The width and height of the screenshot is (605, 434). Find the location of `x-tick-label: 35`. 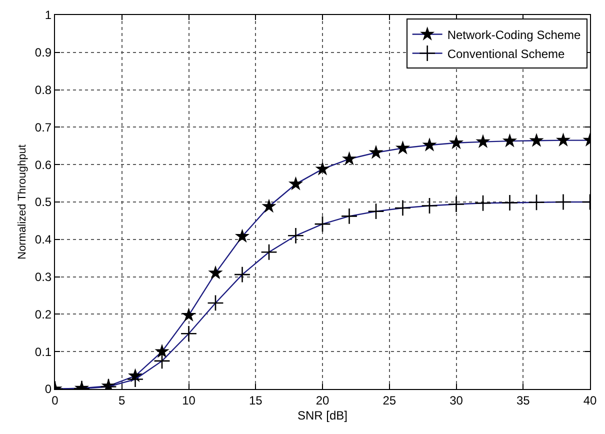

x-tick-label: 35 is located at coordinates (523, 400).